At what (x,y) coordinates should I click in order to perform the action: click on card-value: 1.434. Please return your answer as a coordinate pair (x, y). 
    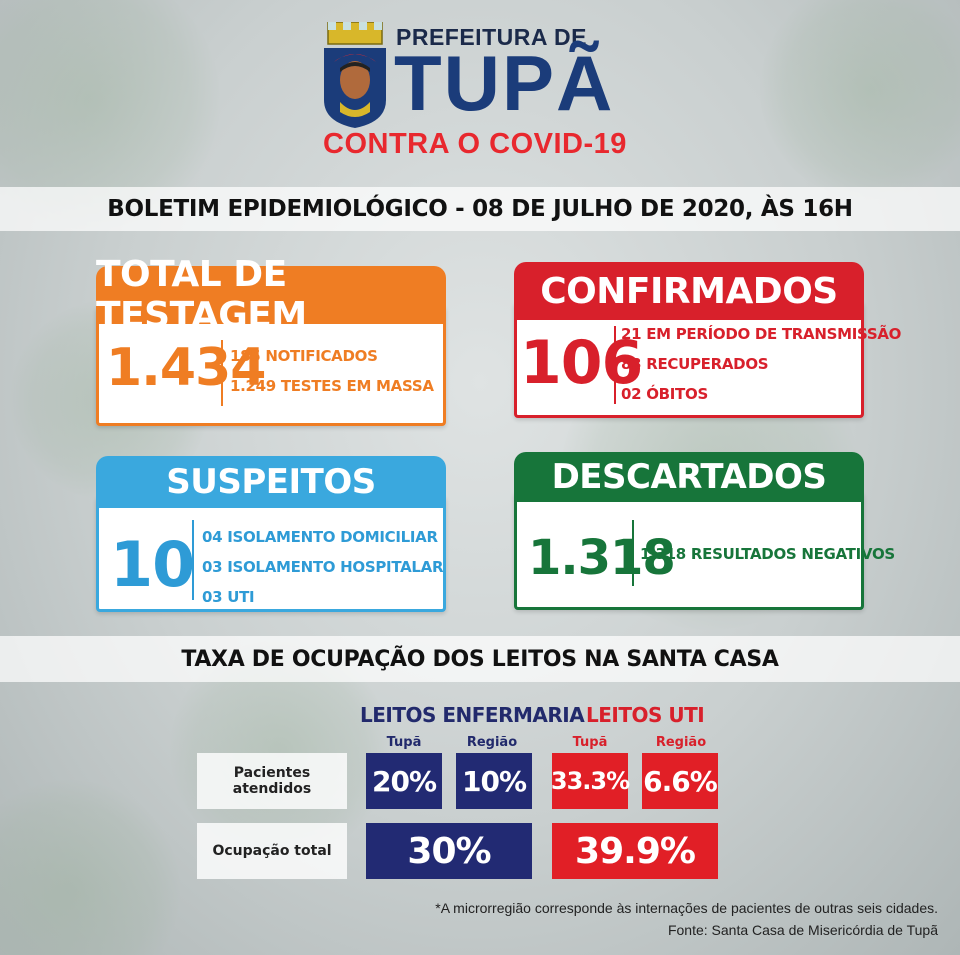
    Looking at the image, I should click on (186, 368).